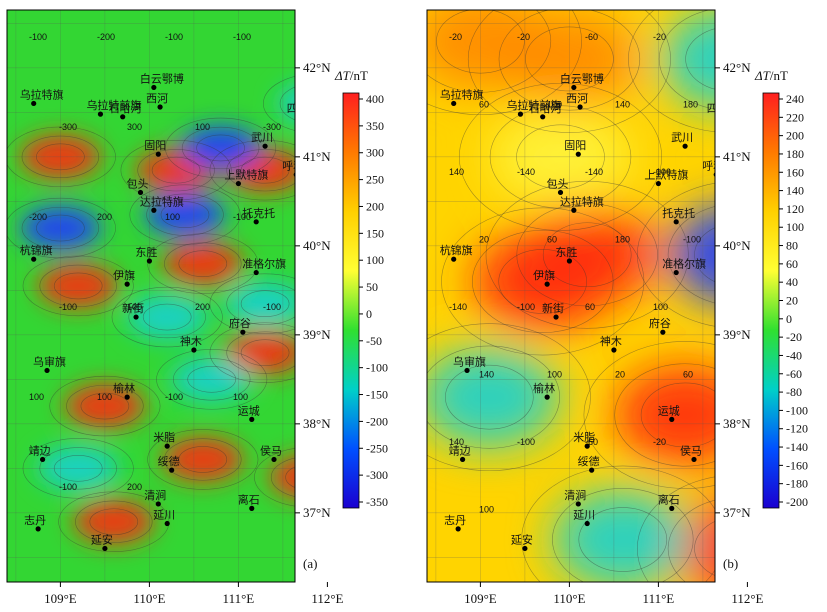 The width and height of the screenshot is (827, 612). What do you see at coordinates (582, 203) in the screenshot?
I see `city-marker: 达拉特旗` at bounding box center [582, 203].